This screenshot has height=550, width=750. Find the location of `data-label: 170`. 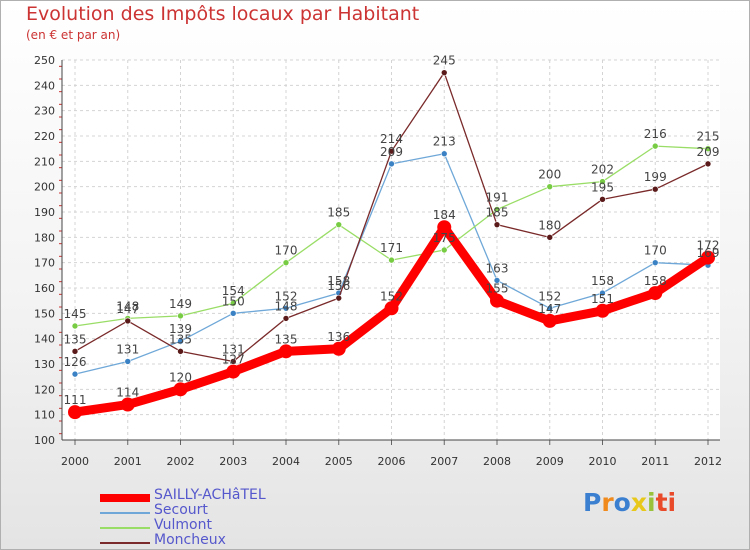

data-label: 170 is located at coordinates (286, 251).